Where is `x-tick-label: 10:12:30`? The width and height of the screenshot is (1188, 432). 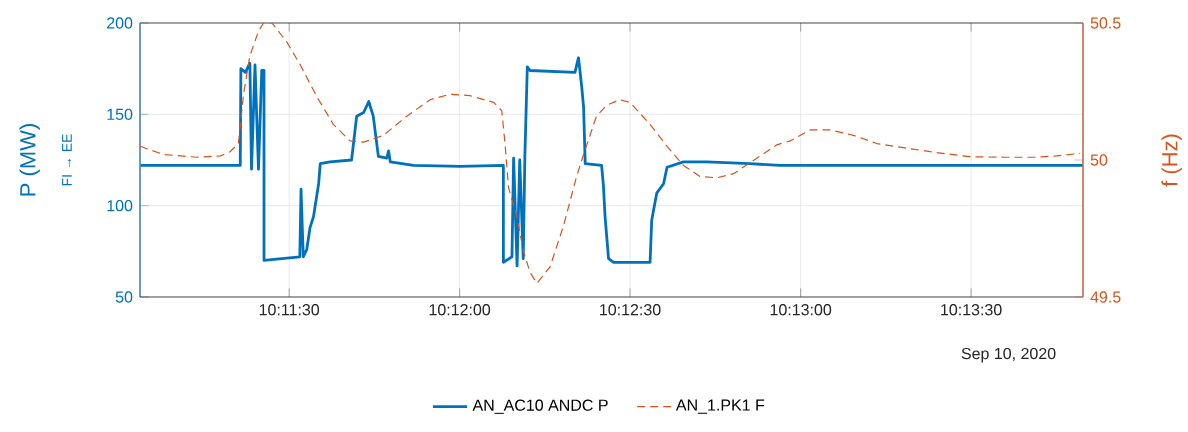
x-tick-label: 10:12:30 is located at coordinates (630, 310).